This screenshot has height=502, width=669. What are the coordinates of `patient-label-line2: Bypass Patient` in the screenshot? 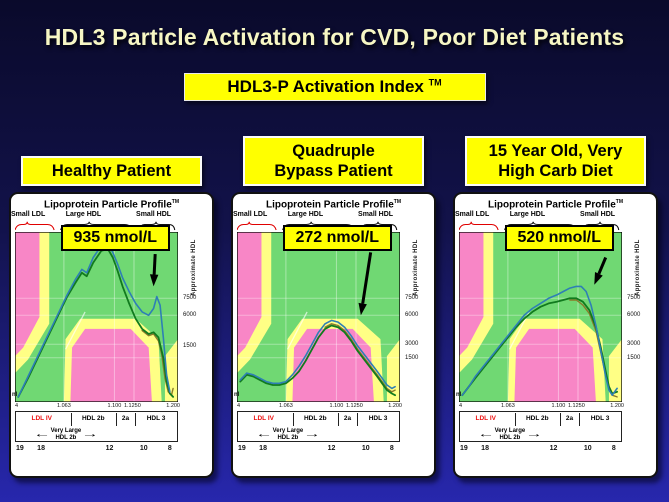 It's located at (333, 170).